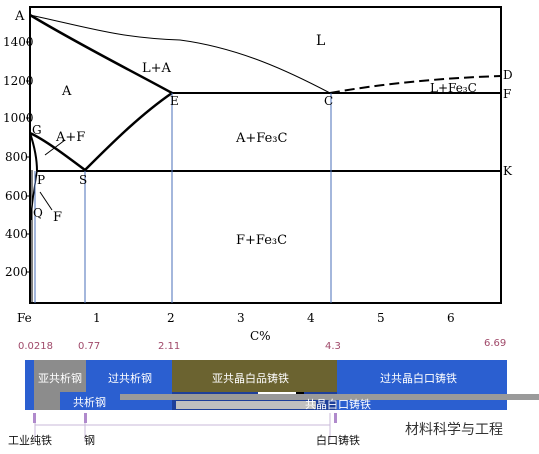 The image size is (539, 454). Describe the element at coordinates (70, 137) in the screenshot. I see `phase-a-plus-f: A+F` at that location.